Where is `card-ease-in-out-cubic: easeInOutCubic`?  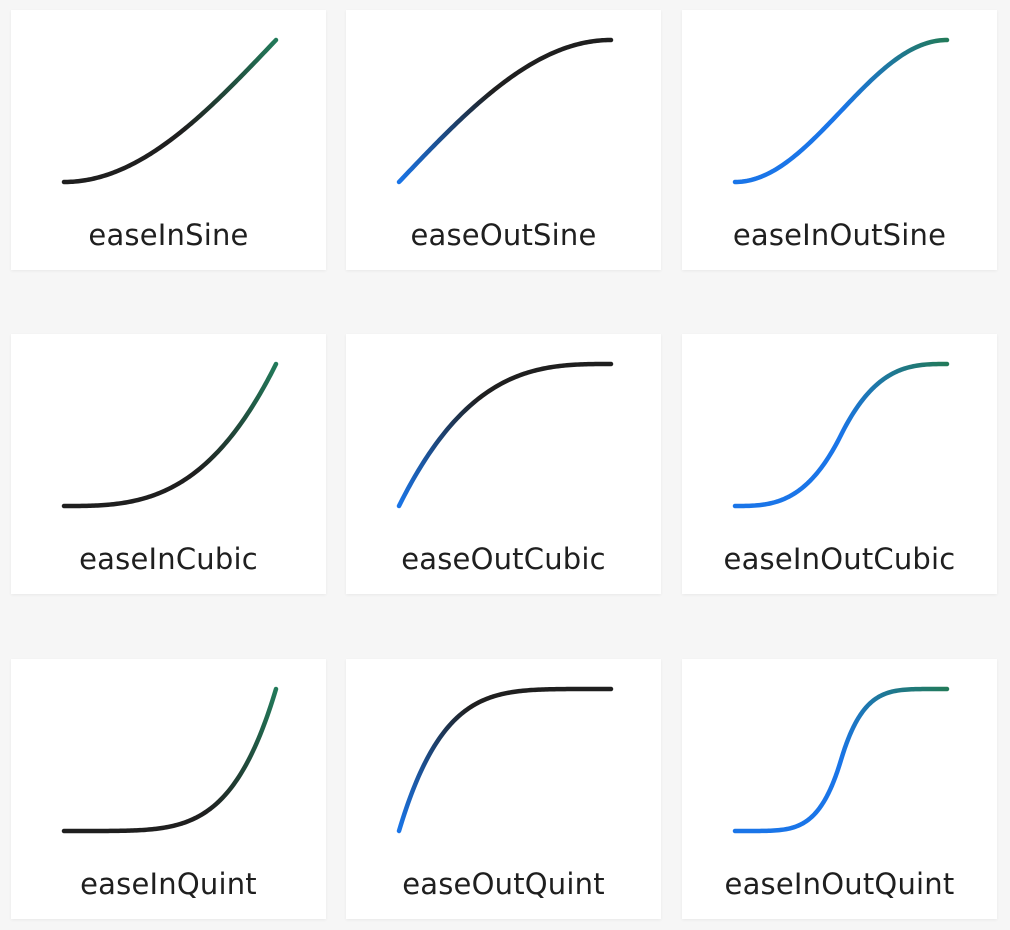 card-ease-in-out-cubic: easeInOutCubic is located at coordinates (839, 464).